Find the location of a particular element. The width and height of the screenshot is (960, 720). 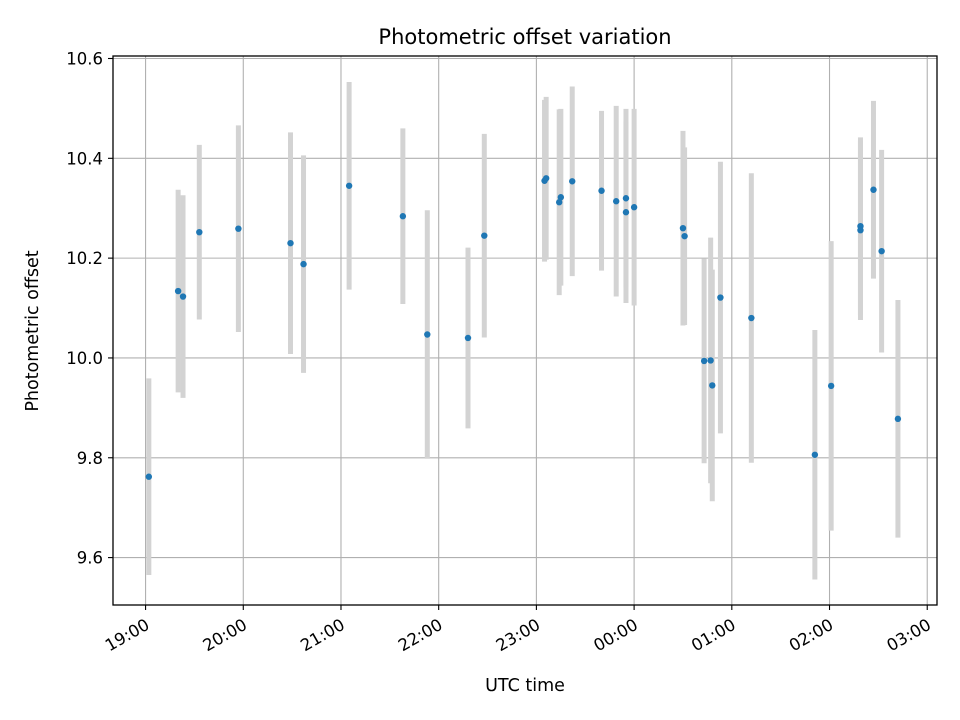

x-axis-label: UTC time is located at coordinates (525, 686).